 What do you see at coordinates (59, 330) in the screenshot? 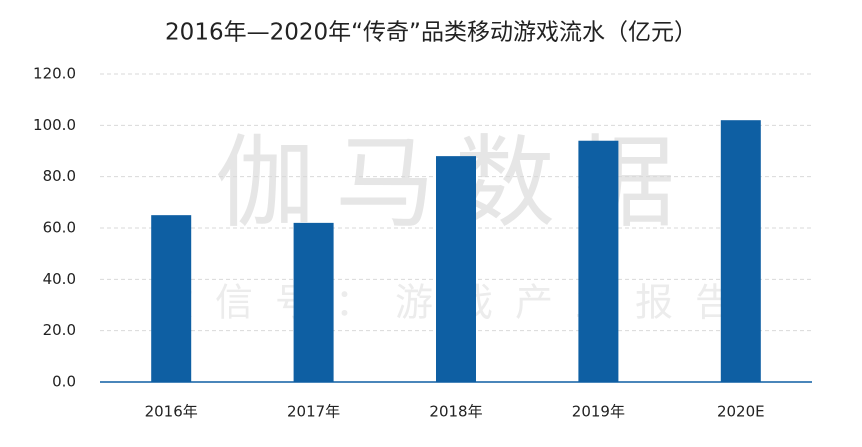
I see `y-tick-label: 20.0` at bounding box center [59, 330].